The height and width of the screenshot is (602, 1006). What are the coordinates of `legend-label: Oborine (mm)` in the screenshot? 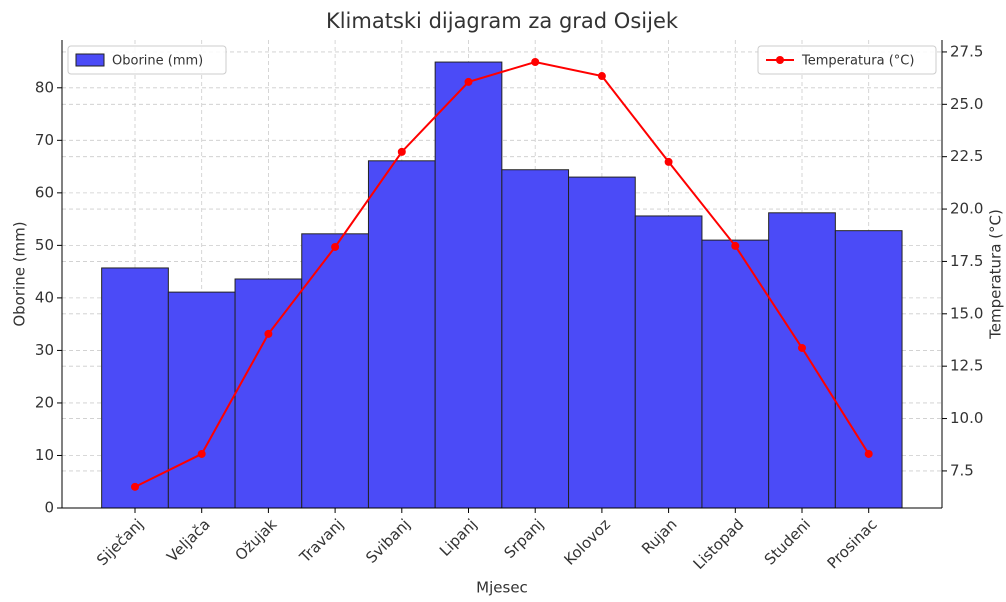 It's located at (157, 61).